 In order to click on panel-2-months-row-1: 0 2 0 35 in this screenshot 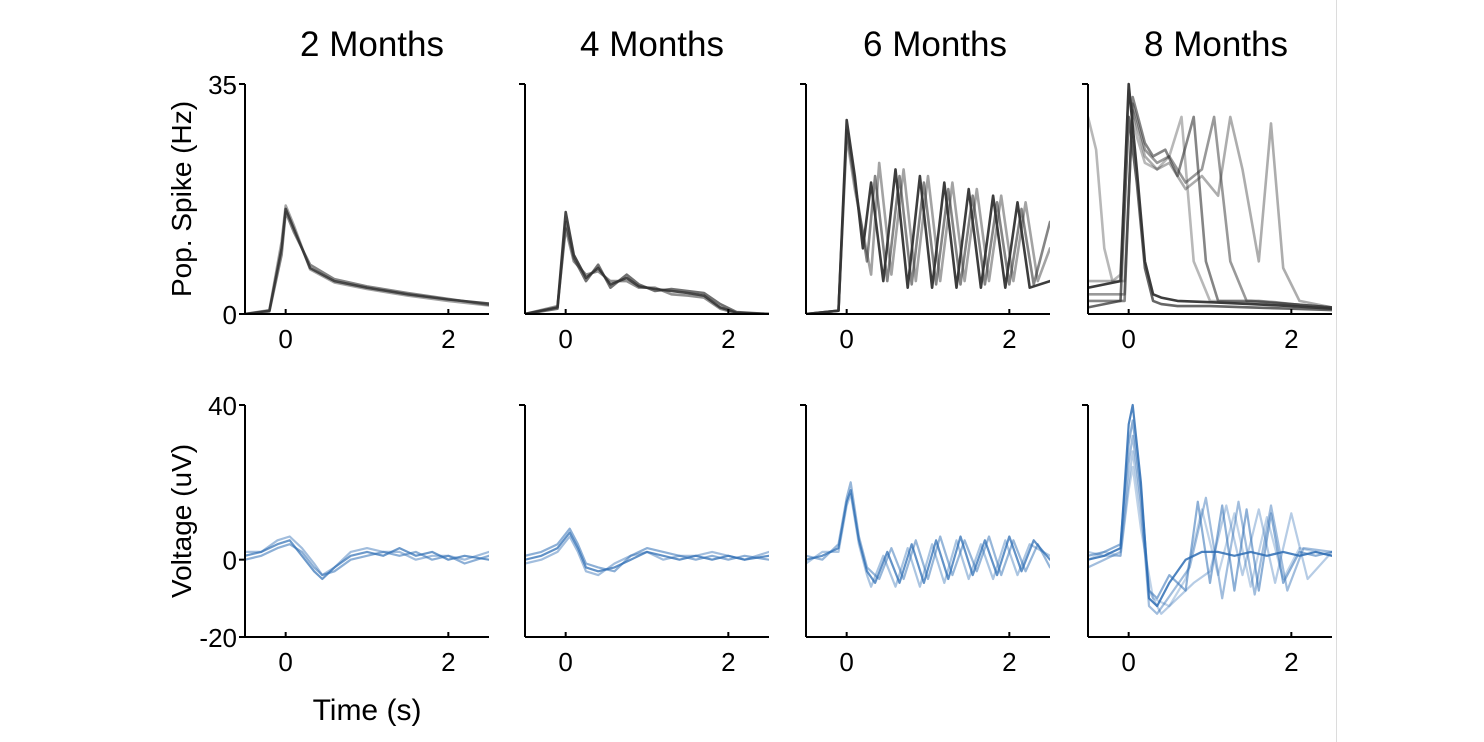, I will do `click(348, 212)`.